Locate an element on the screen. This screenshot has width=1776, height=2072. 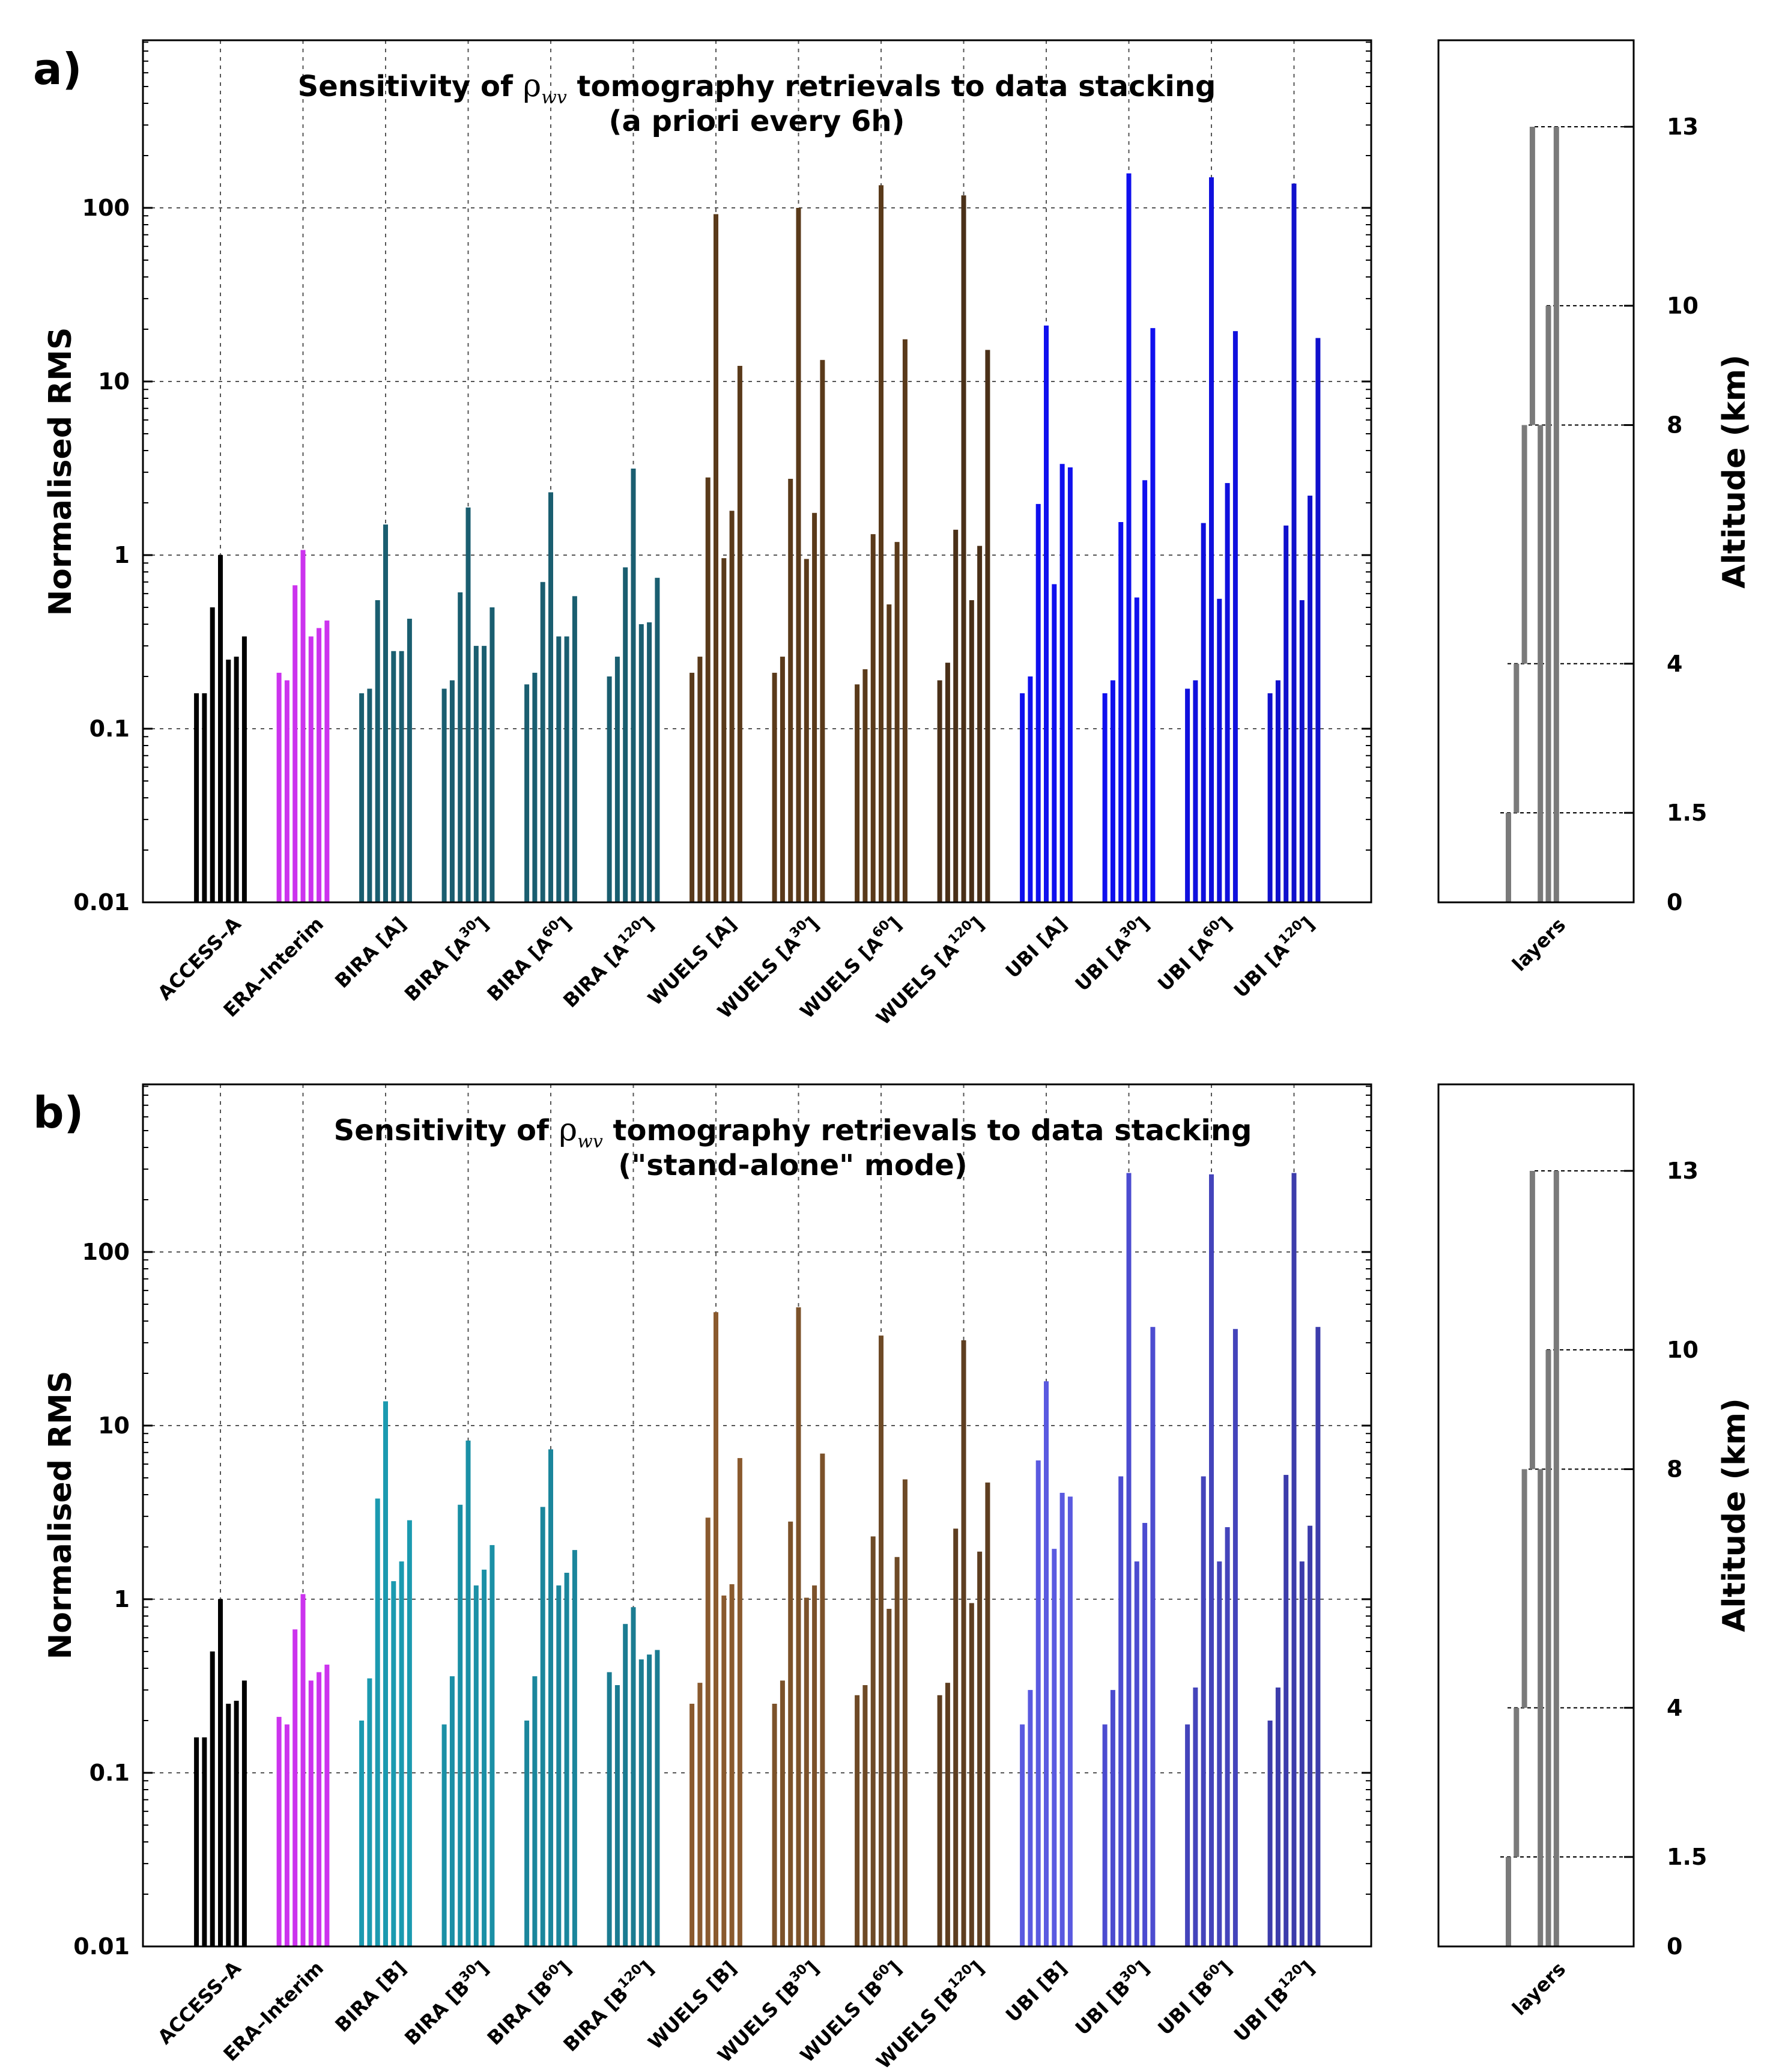
category-label: ACCESS–A is located at coordinates (199, 2003).